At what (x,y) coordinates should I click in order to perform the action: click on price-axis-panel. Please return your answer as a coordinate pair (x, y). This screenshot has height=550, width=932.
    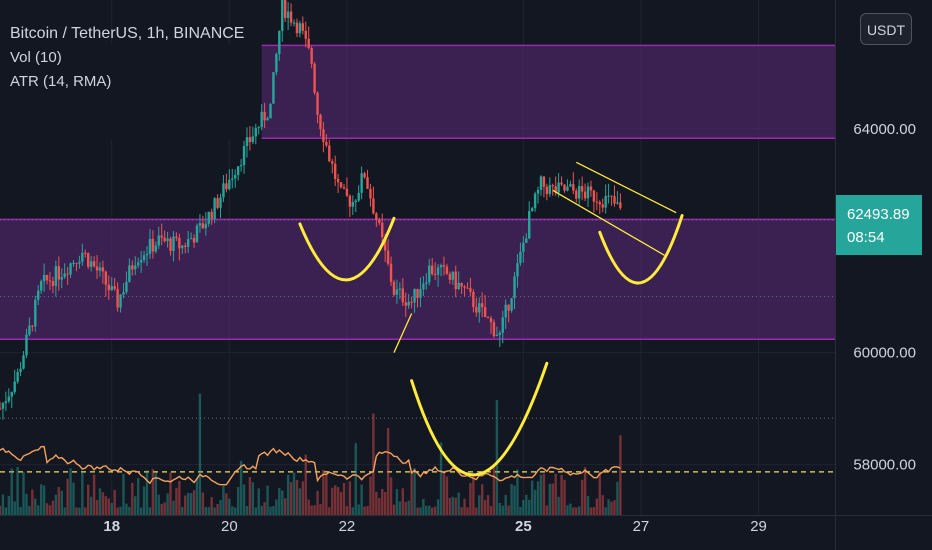
    Looking at the image, I should click on (884, 275).